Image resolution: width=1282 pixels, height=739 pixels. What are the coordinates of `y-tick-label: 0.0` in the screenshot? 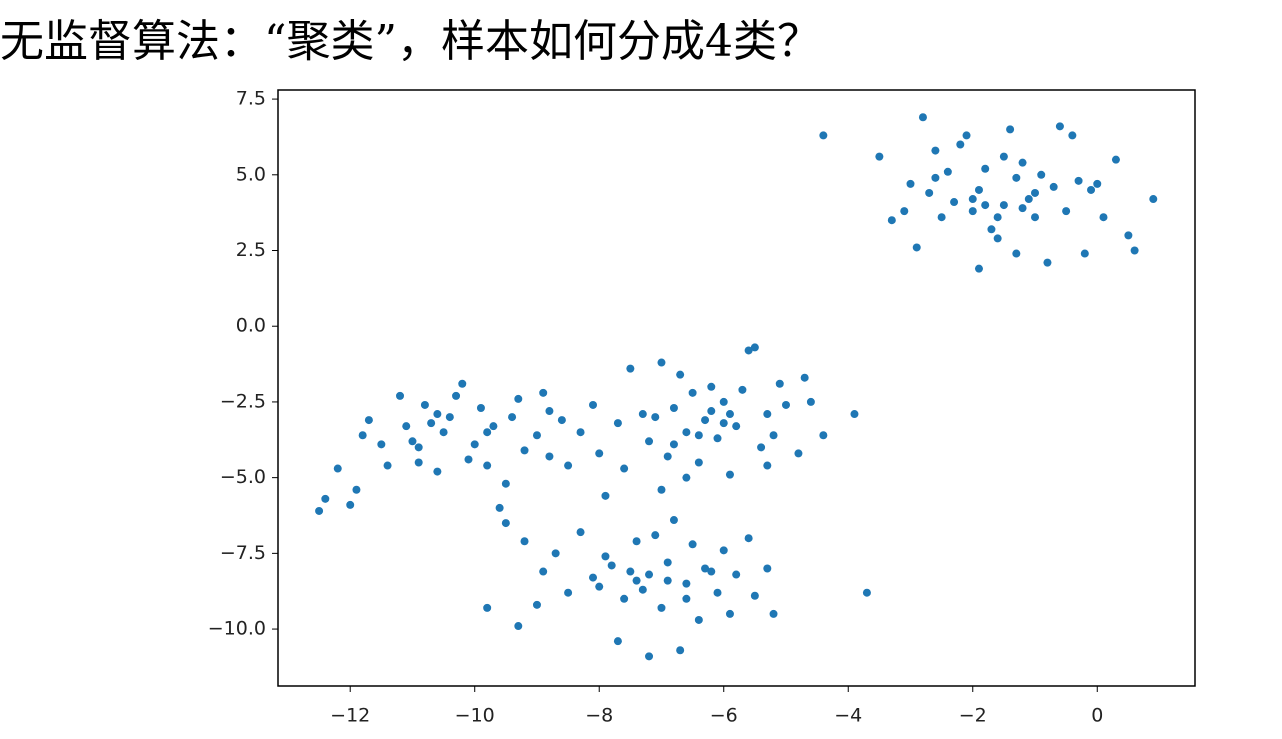 It's located at (251, 326).